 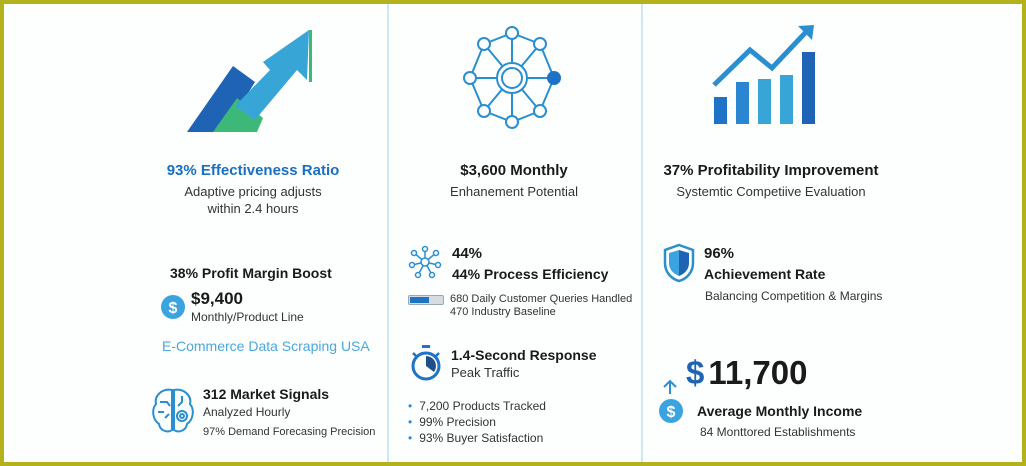 What do you see at coordinates (512, 77) in the screenshot?
I see `network-hub-icon` at bounding box center [512, 77].